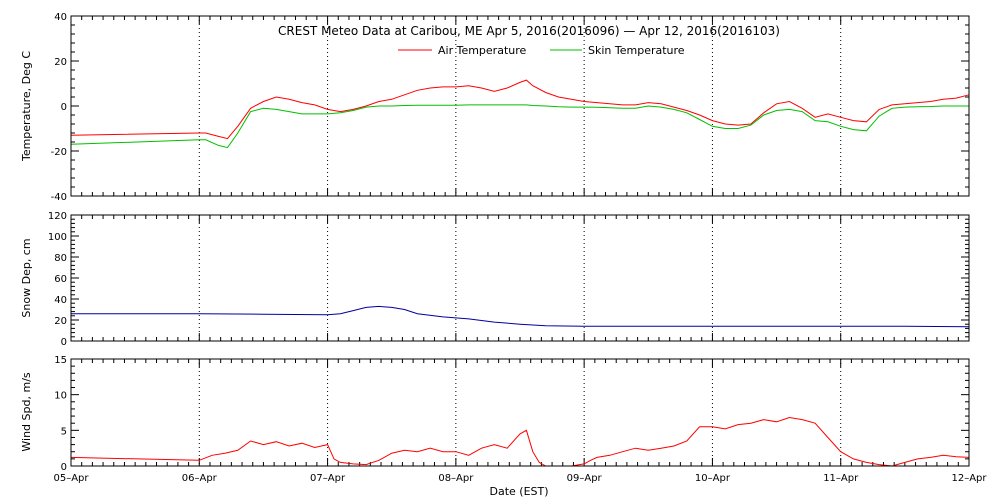  Describe the element at coordinates (57, 237) in the screenshot. I see `y-tick-label: 100` at that location.